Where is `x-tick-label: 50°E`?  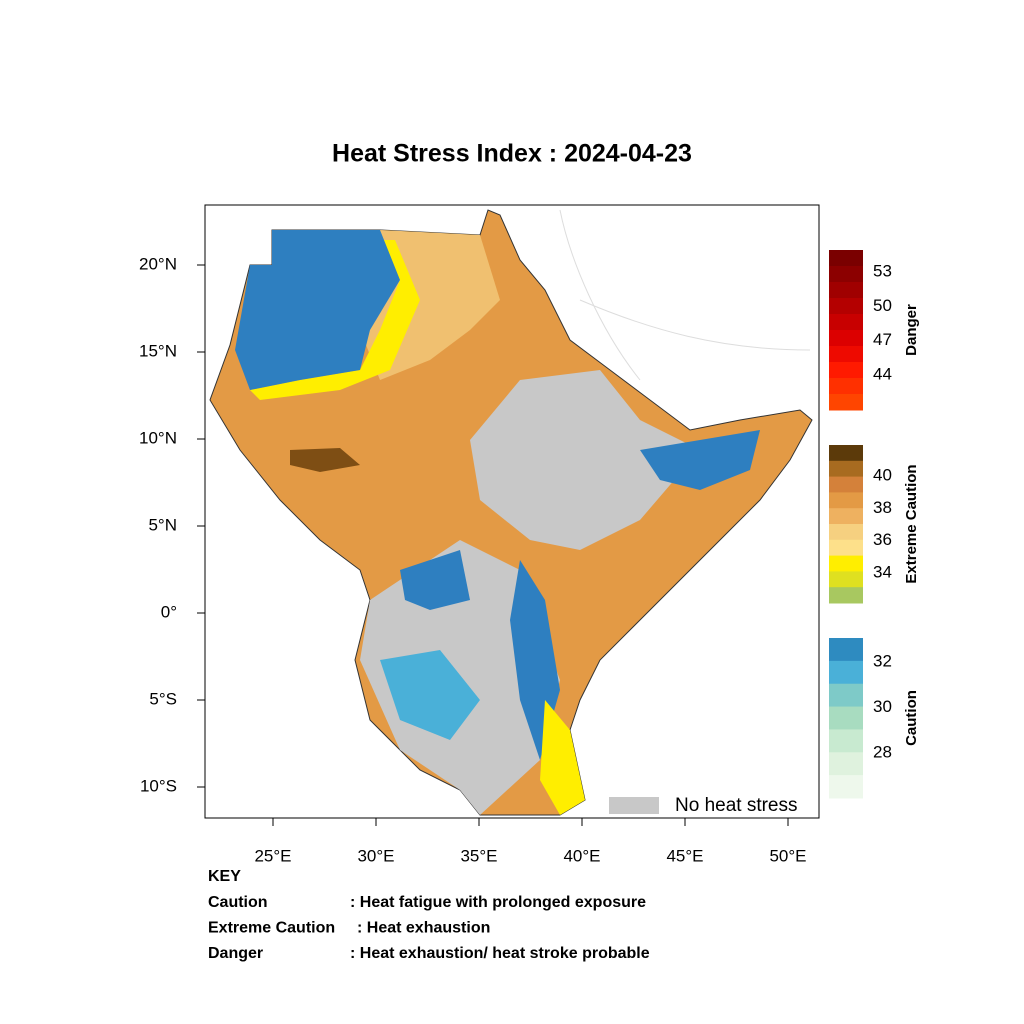 x-tick-label: 50°E is located at coordinates (787, 855).